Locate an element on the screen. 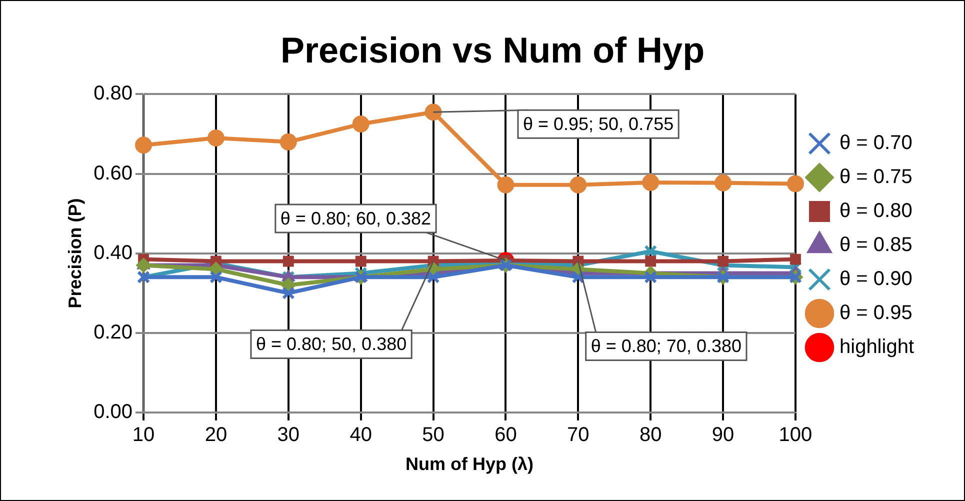 The width and height of the screenshot is (965, 501). annotation: θ = 0.80; 60, 0.382 is located at coordinates (356, 218).